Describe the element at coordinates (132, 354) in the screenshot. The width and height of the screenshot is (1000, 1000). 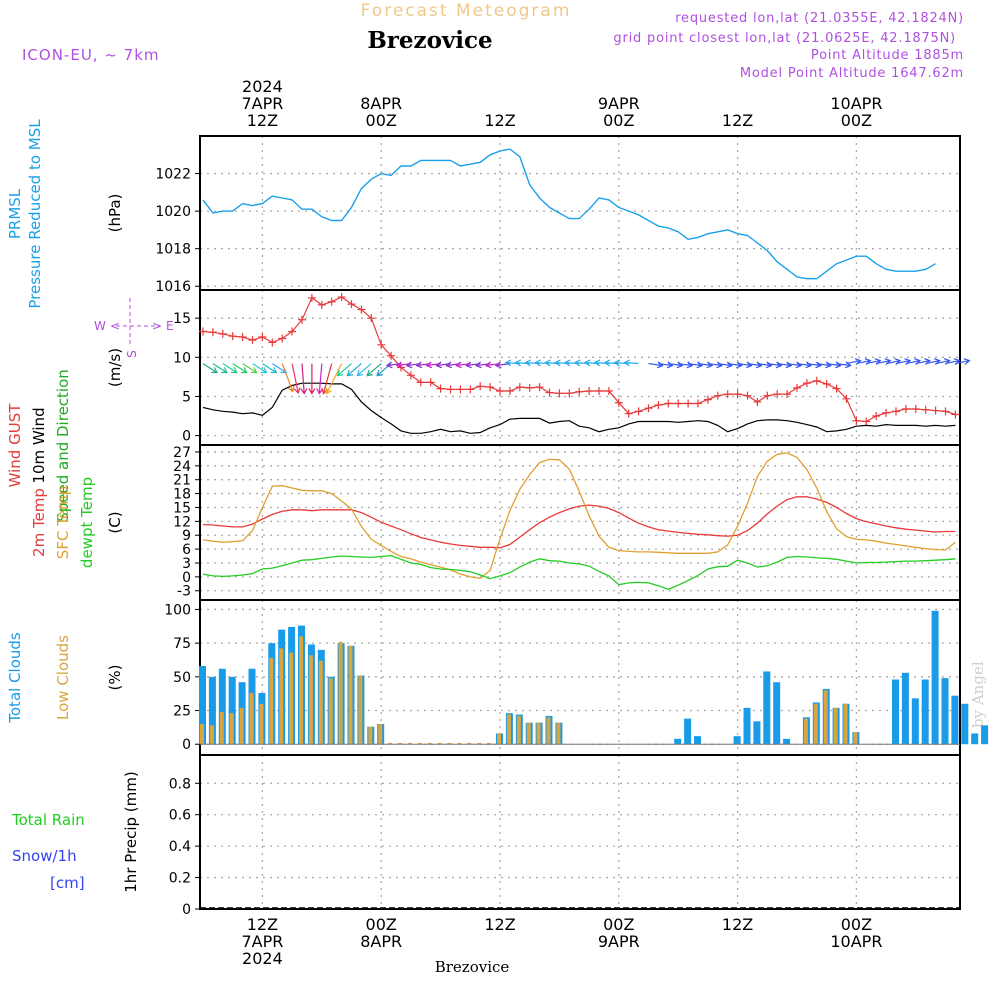
I see `compass-south: S` at that location.